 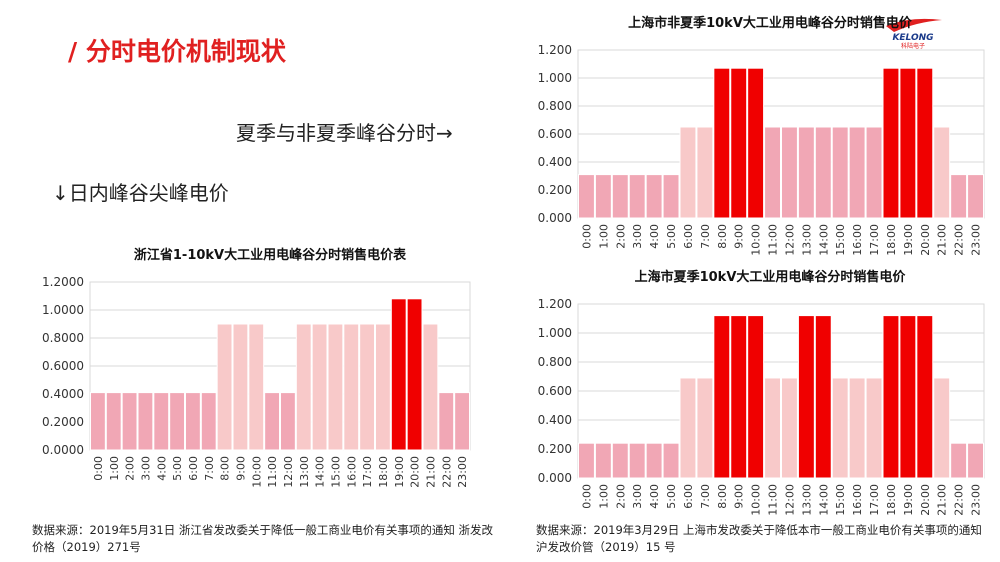 I want to click on x-tick-label: 15:00, so click(x=335, y=472).